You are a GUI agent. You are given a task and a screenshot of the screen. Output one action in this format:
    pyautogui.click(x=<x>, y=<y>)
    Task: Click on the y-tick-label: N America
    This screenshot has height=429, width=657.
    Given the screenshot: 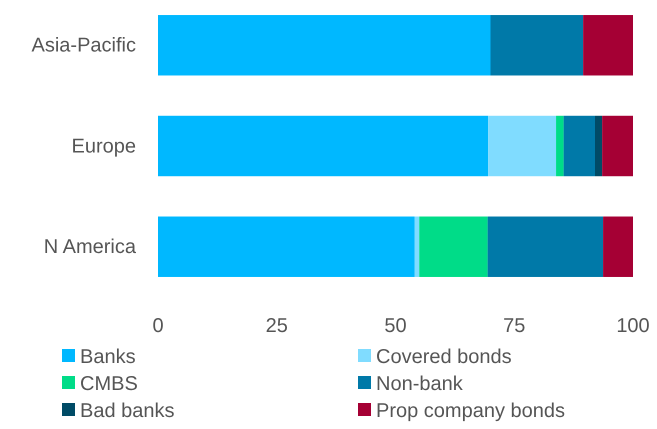 What is the action you would take?
    pyautogui.click(x=90, y=247)
    